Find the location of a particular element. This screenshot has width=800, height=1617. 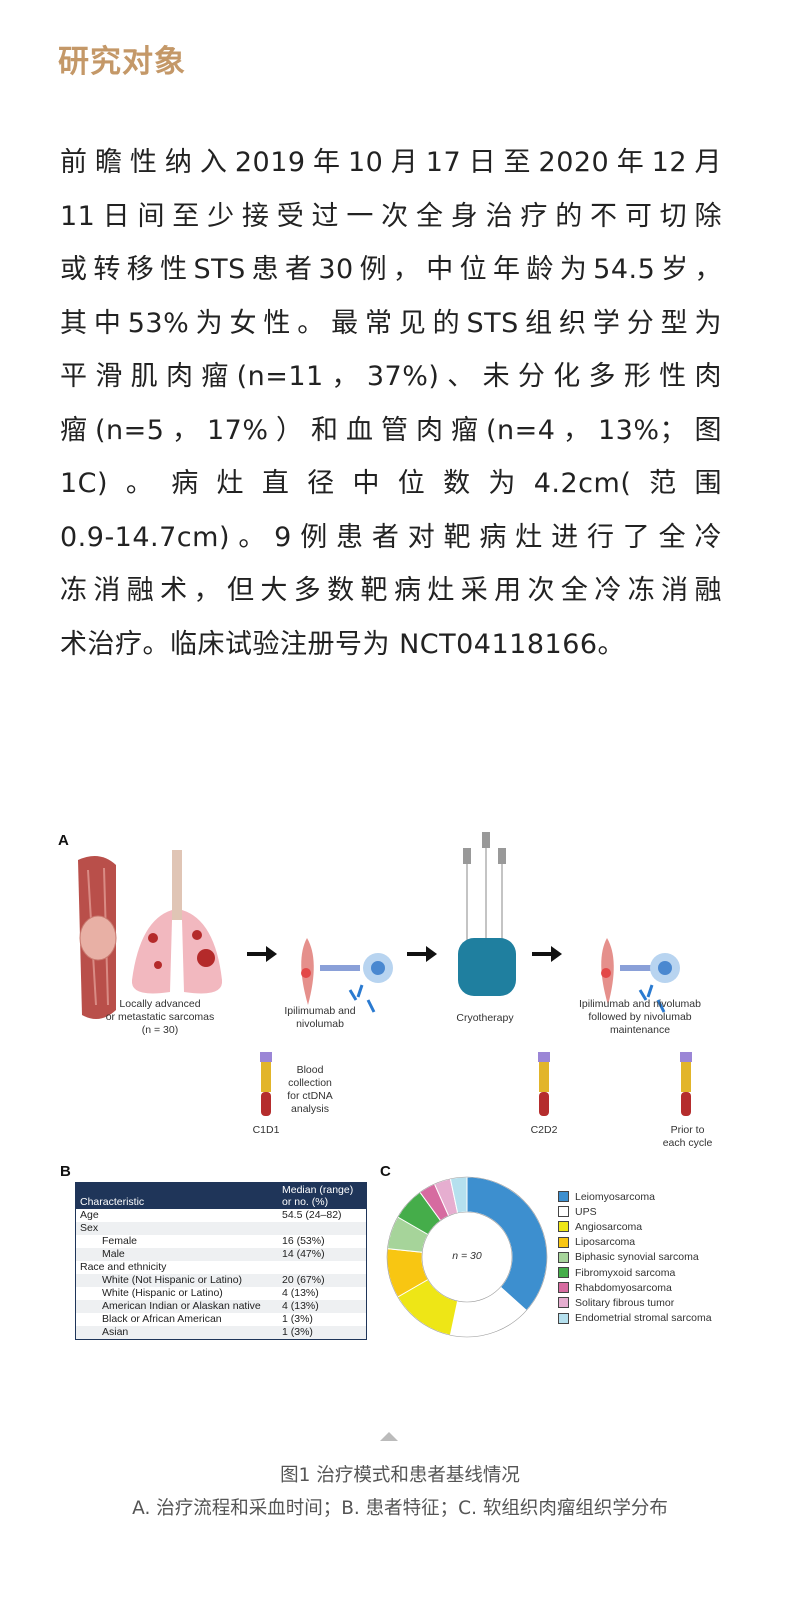

timepoint-c2d2: C2D2 is located at coordinates (544, 1130).